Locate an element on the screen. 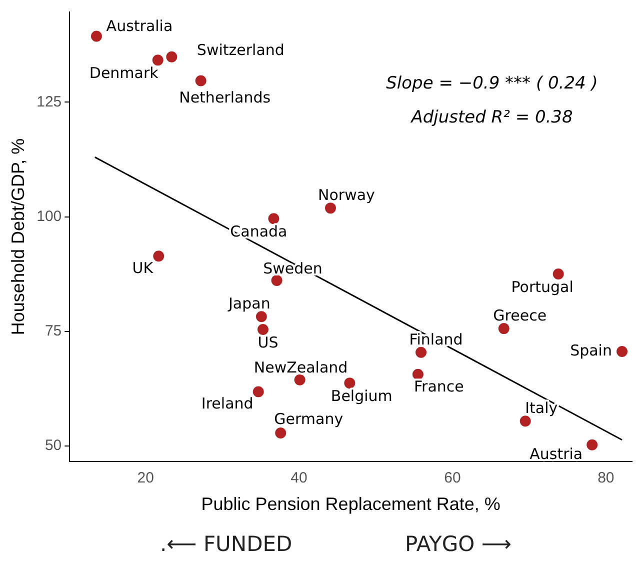 The height and width of the screenshot is (565, 642). y-tick-label: 75 is located at coordinates (53, 331).